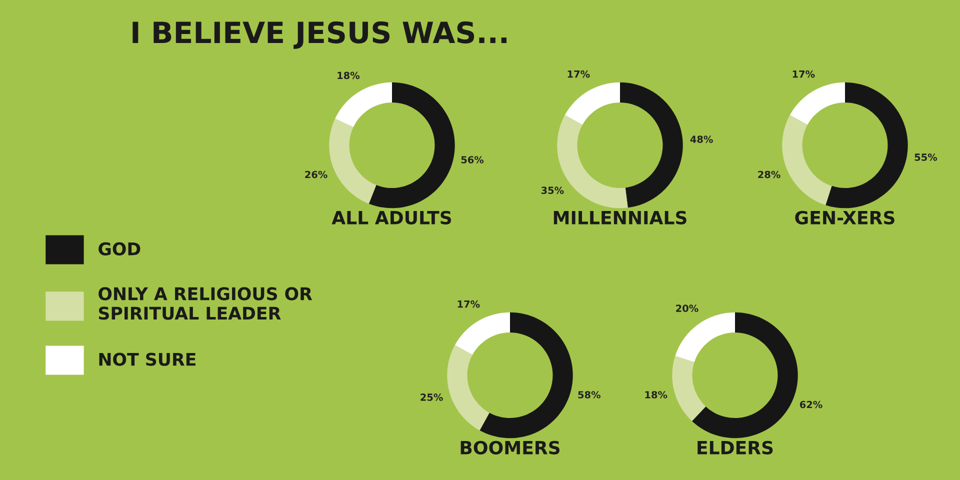 The image size is (960, 480). I want to click on data-label: 28%, so click(769, 174).